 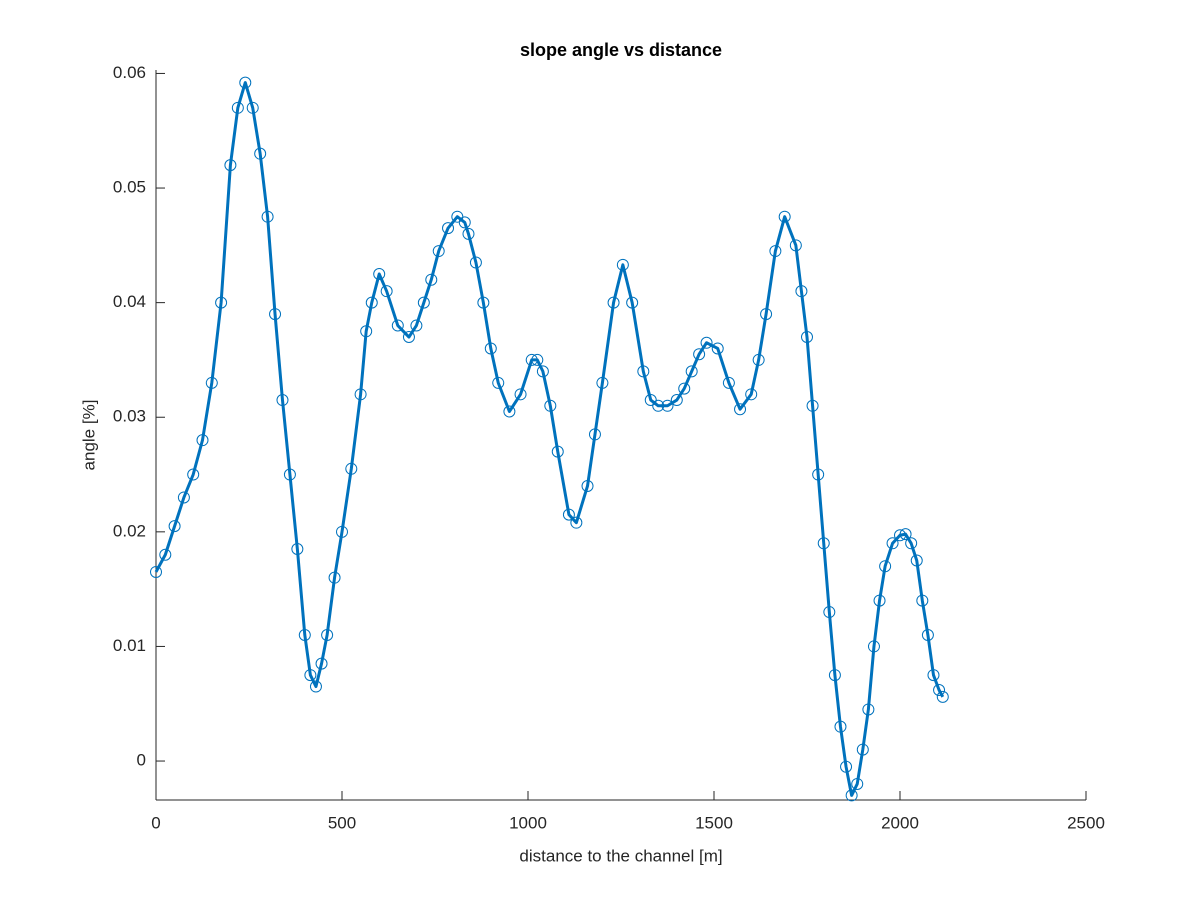 I want to click on x-tick-label: 2500, so click(x=1086, y=822).